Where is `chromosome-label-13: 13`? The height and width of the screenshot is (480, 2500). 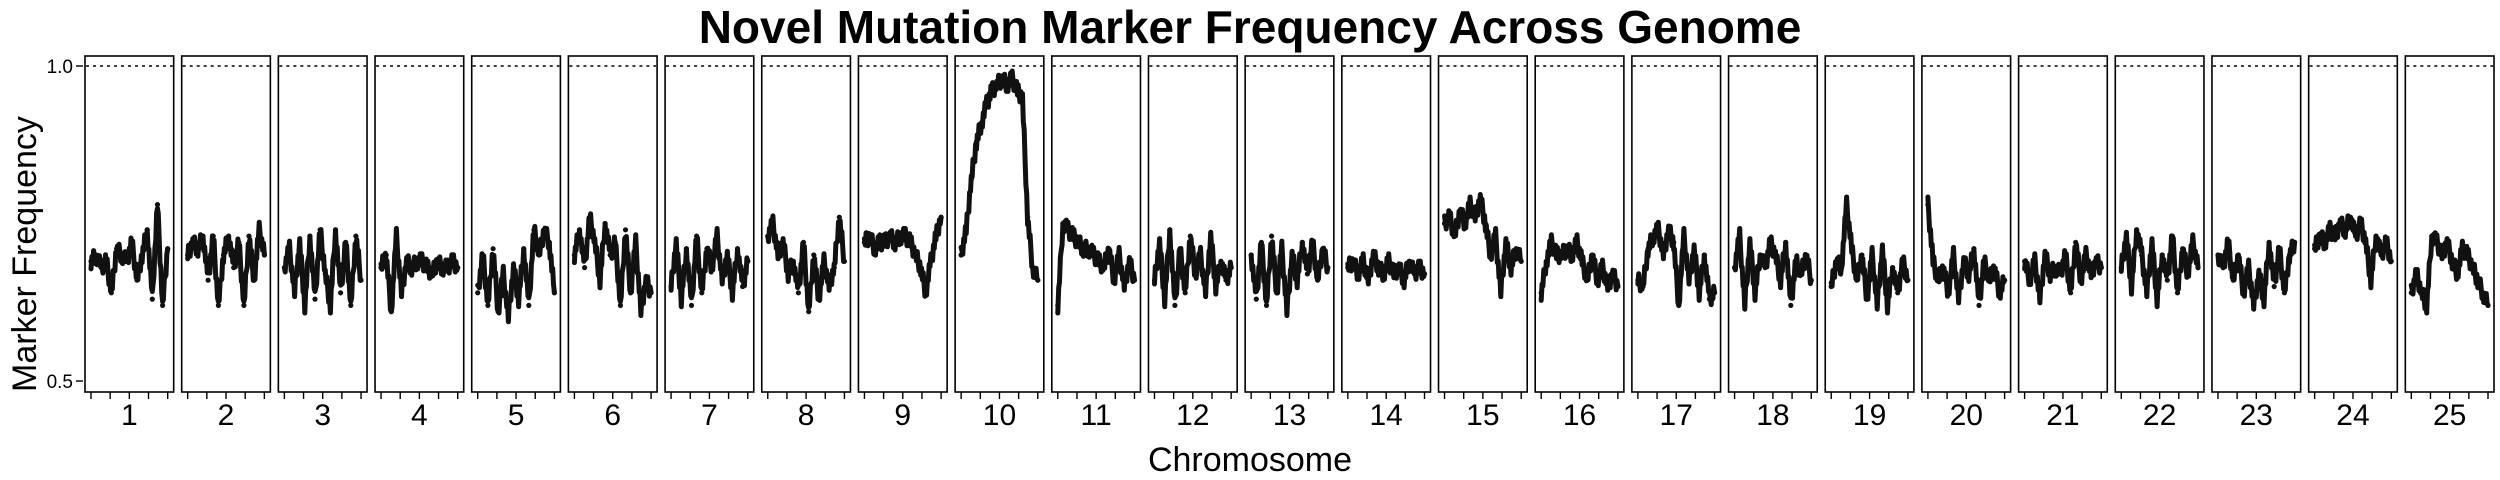 chromosome-label-13: 13 is located at coordinates (1289, 415).